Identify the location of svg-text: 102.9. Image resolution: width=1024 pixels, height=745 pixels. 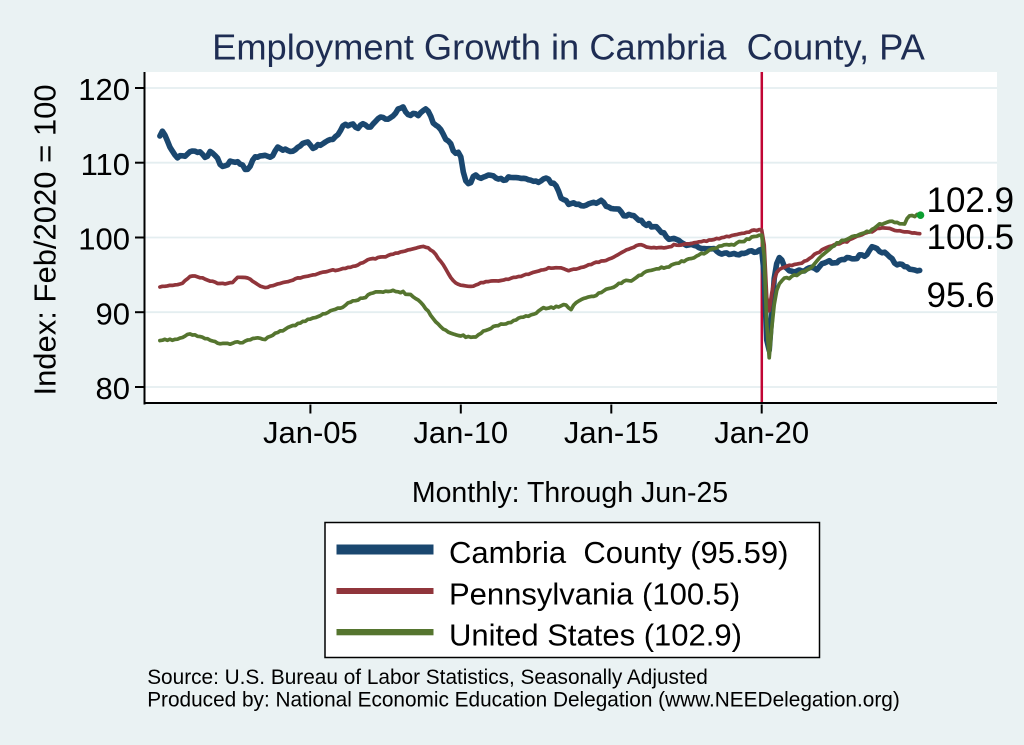
(971, 200).